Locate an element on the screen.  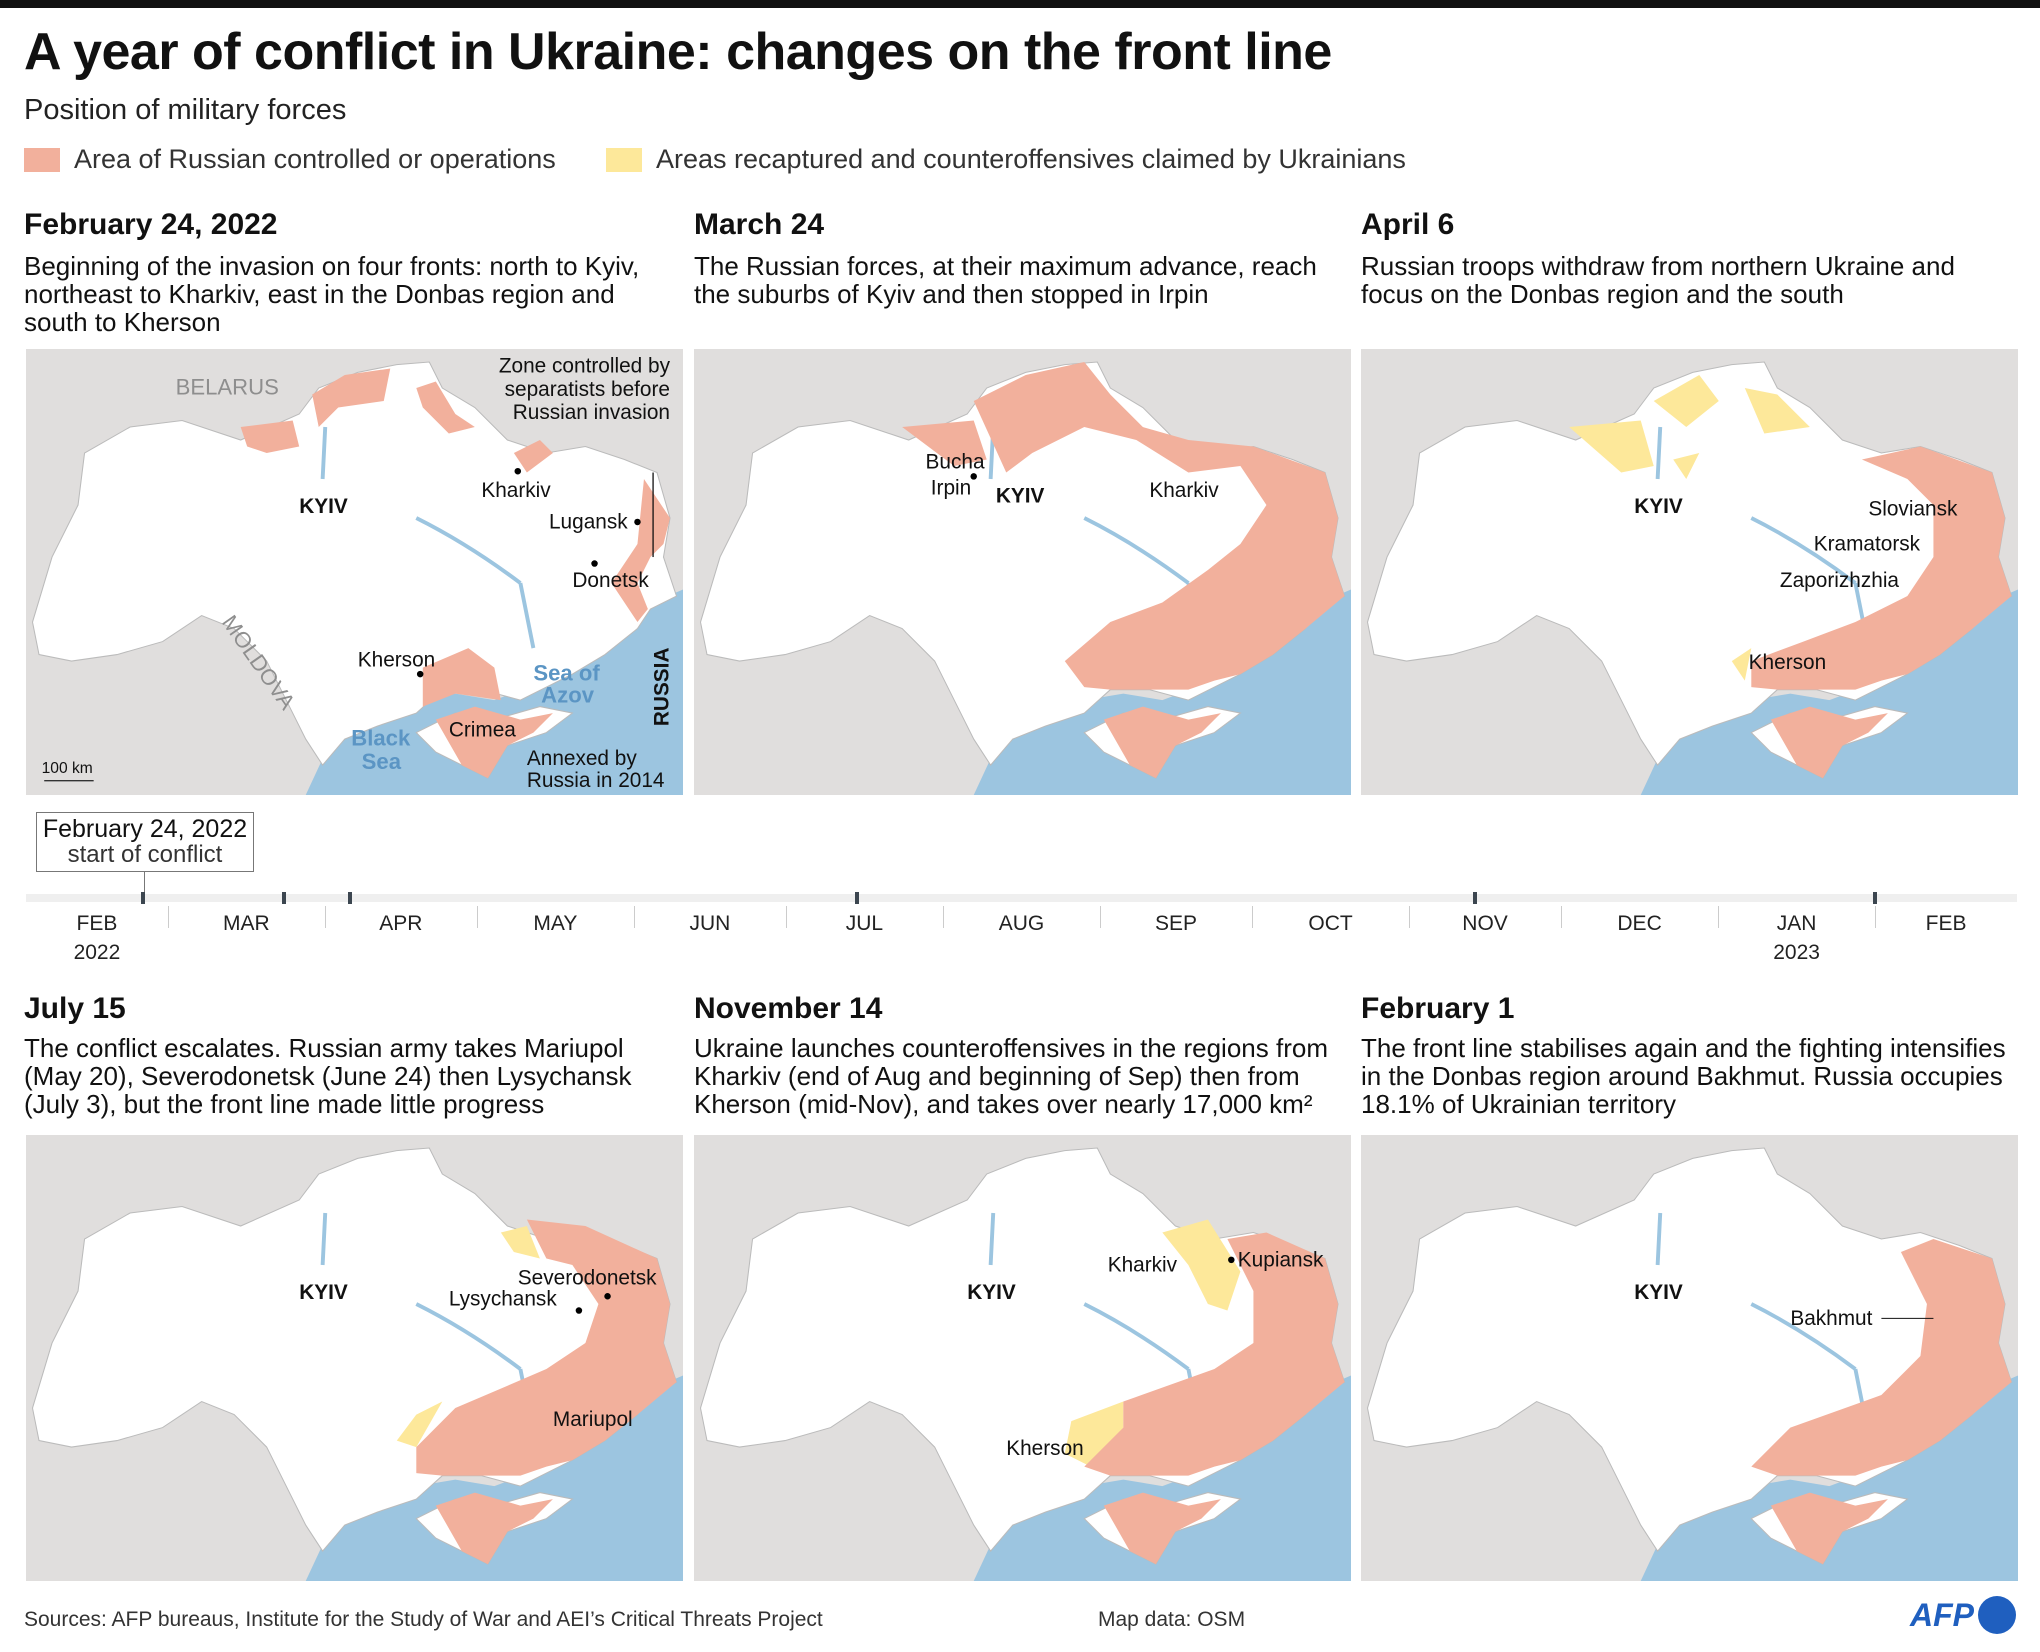
month-label: NOV is located at coordinates (1485, 923).